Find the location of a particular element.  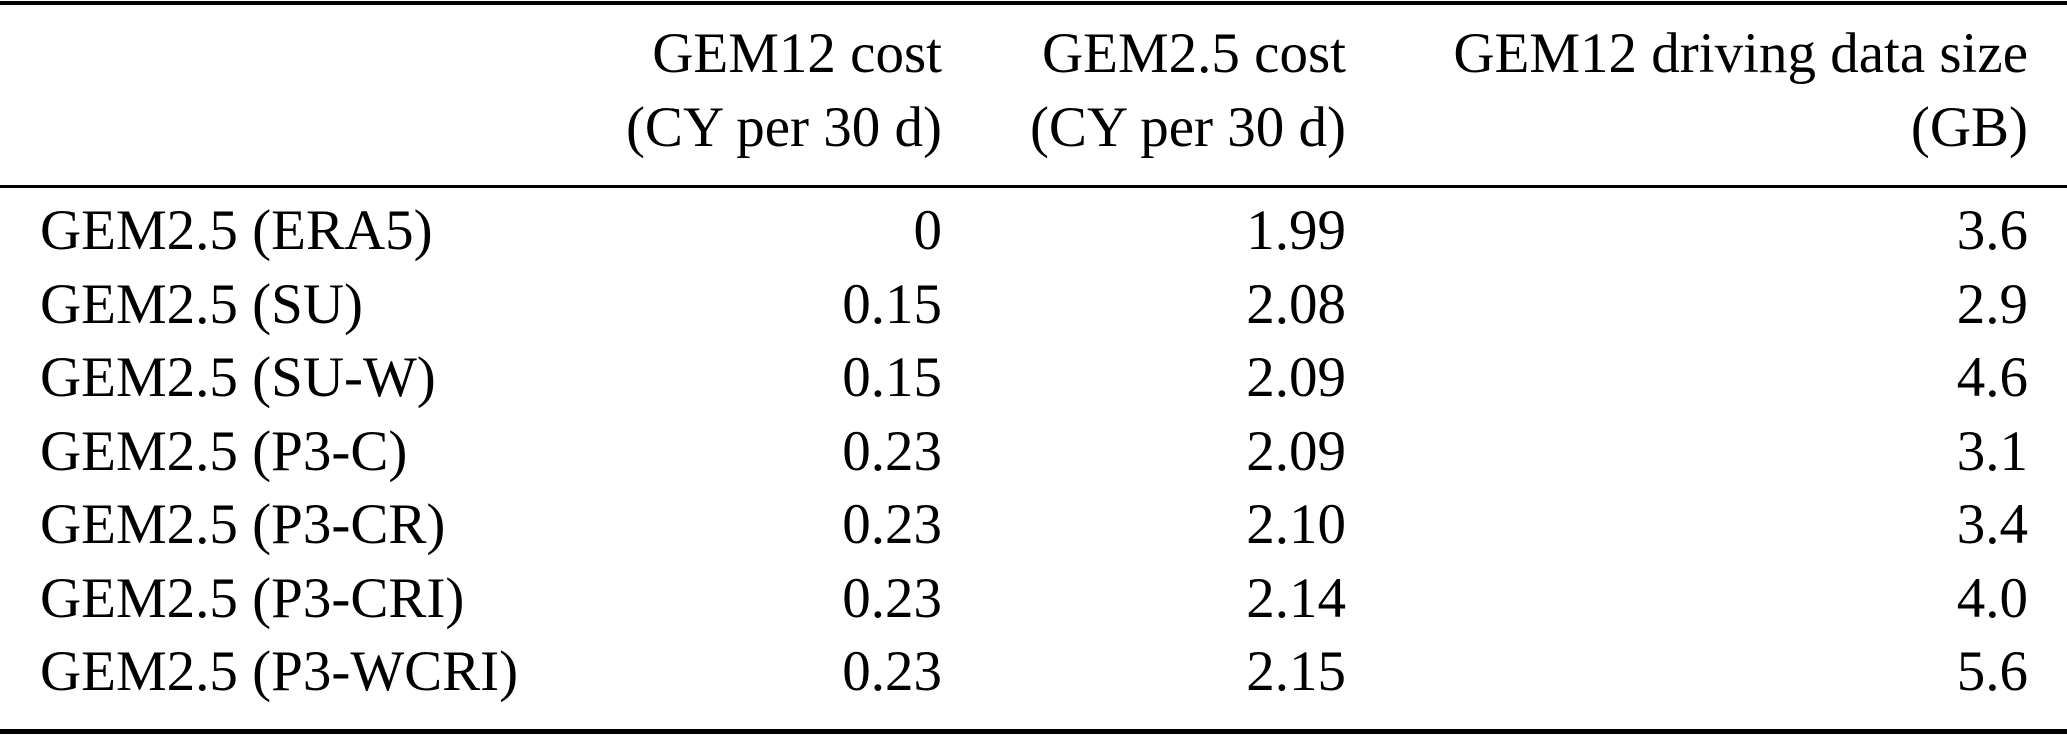

row-model-label: GEM2.5 (SU-W) is located at coordinates (238, 377).